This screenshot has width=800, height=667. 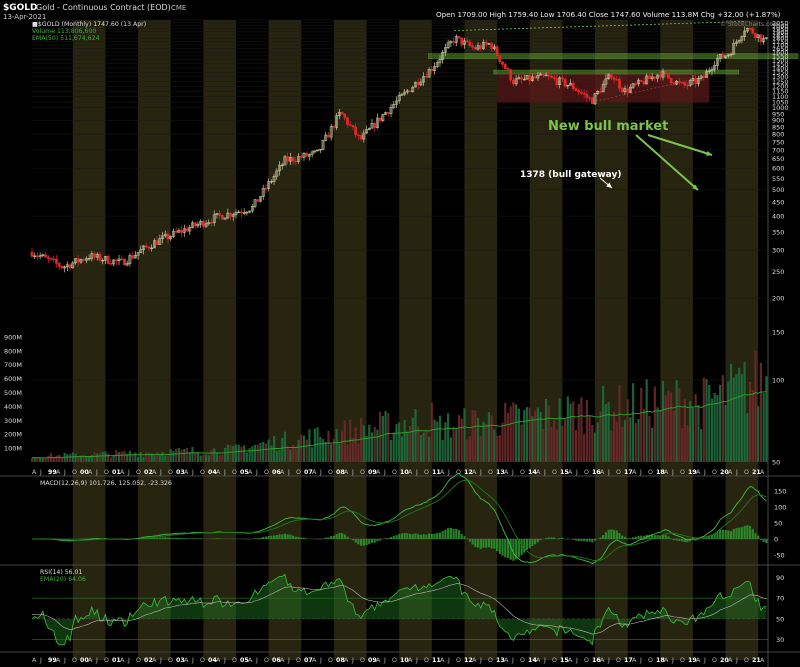 What do you see at coordinates (649, 89) in the screenshot?
I see `trend-line-low` at bounding box center [649, 89].